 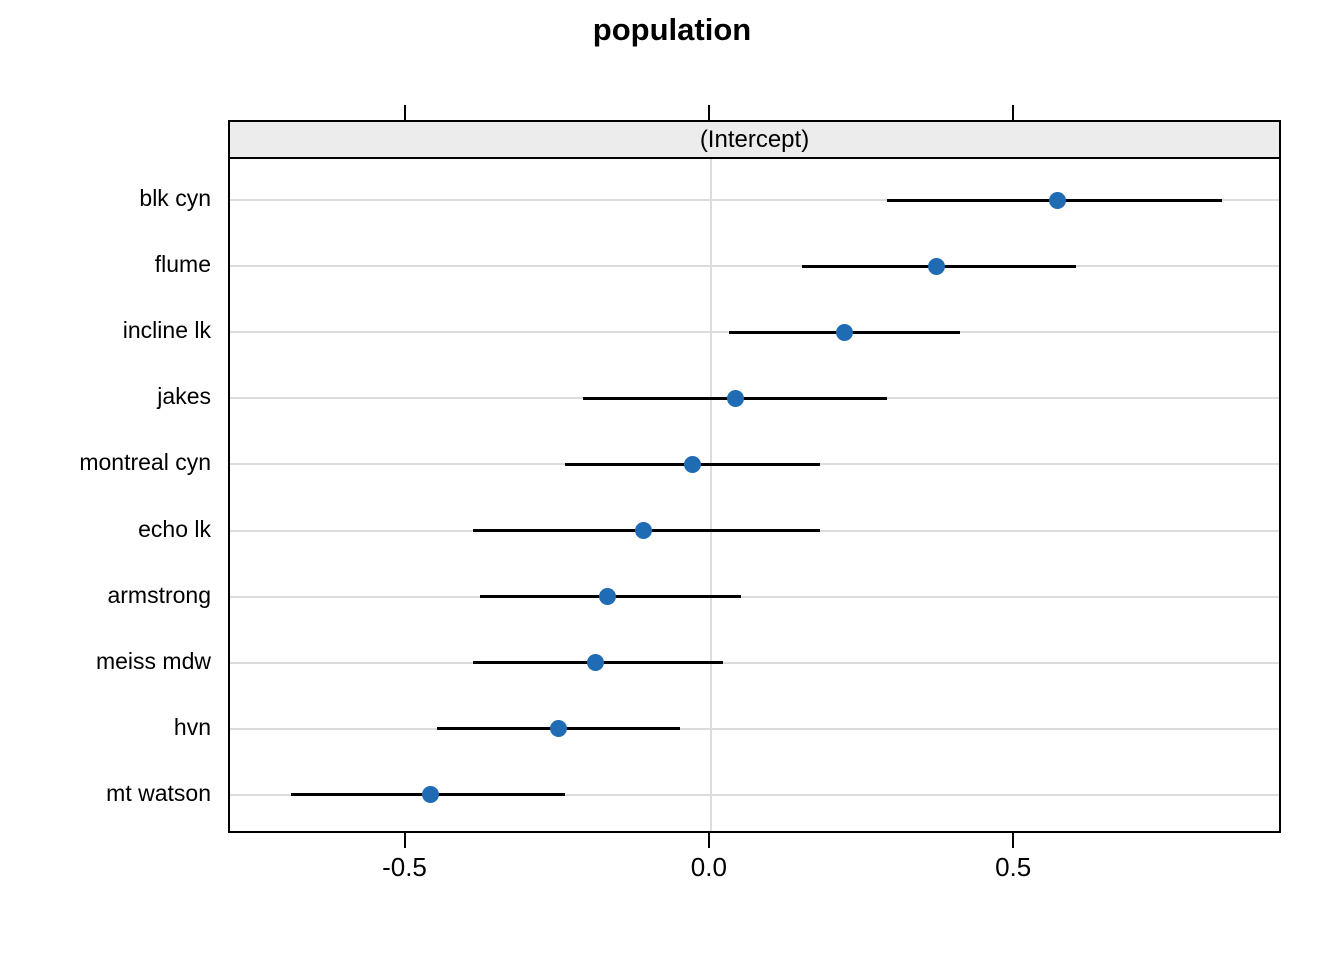 I want to click on category-label: hvn, so click(x=192, y=726).